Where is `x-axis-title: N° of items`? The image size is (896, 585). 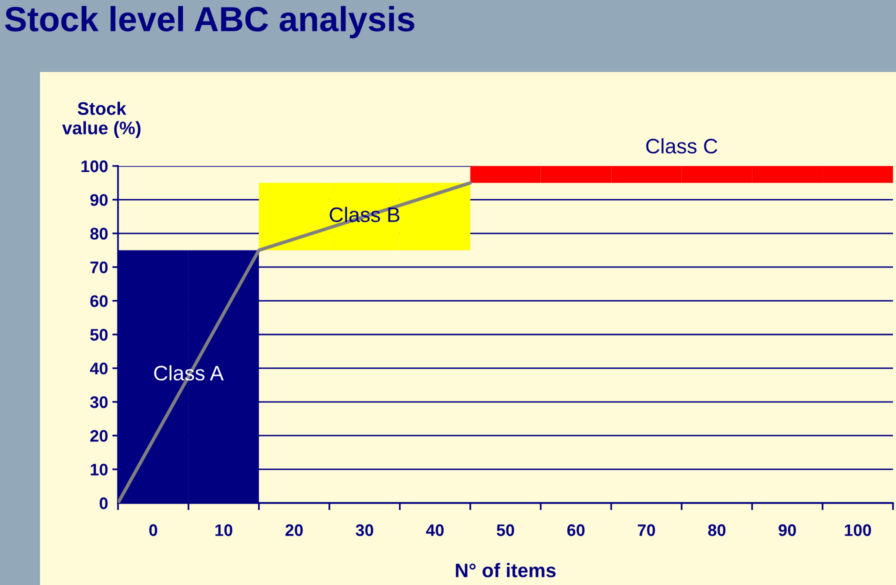
x-axis-title: N° of items is located at coordinates (506, 570).